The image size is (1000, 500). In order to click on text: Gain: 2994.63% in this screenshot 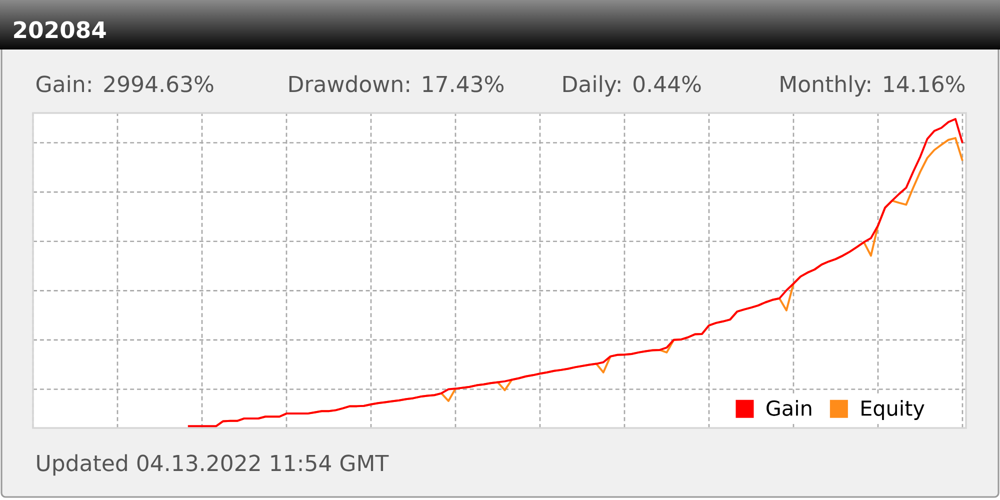, I will do `click(125, 83)`.